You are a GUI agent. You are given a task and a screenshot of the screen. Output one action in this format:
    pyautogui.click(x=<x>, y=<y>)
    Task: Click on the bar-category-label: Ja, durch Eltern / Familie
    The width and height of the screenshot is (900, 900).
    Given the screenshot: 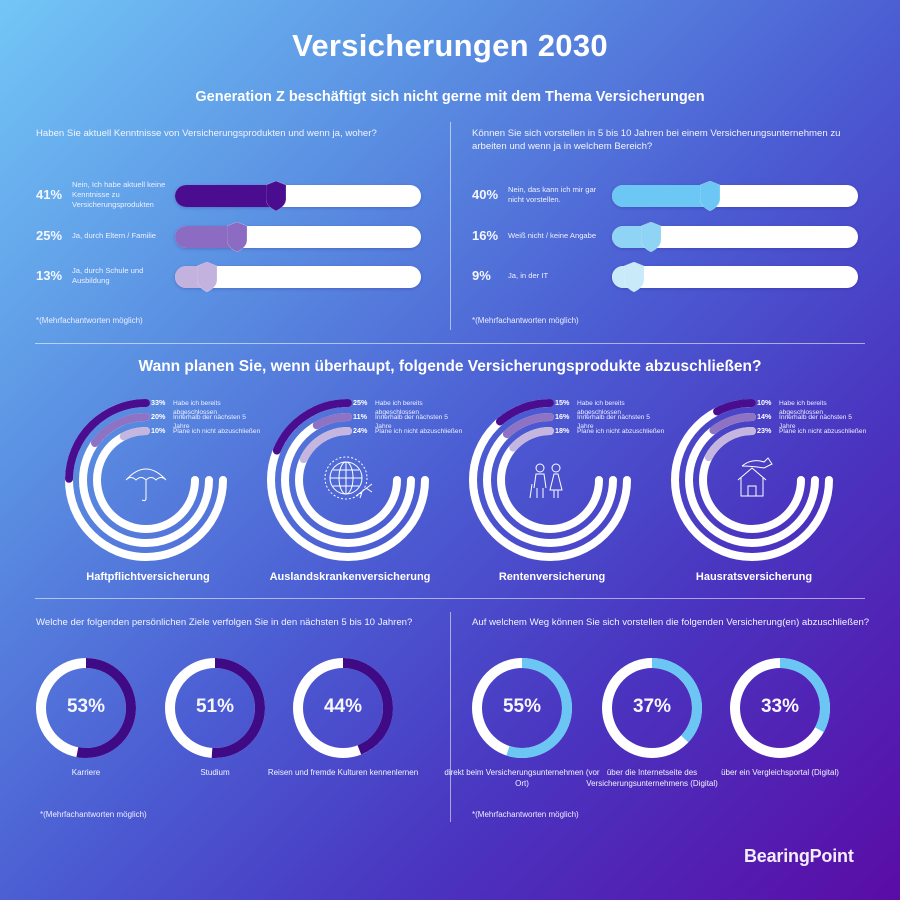 What is the action you would take?
    pyautogui.click(x=114, y=235)
    